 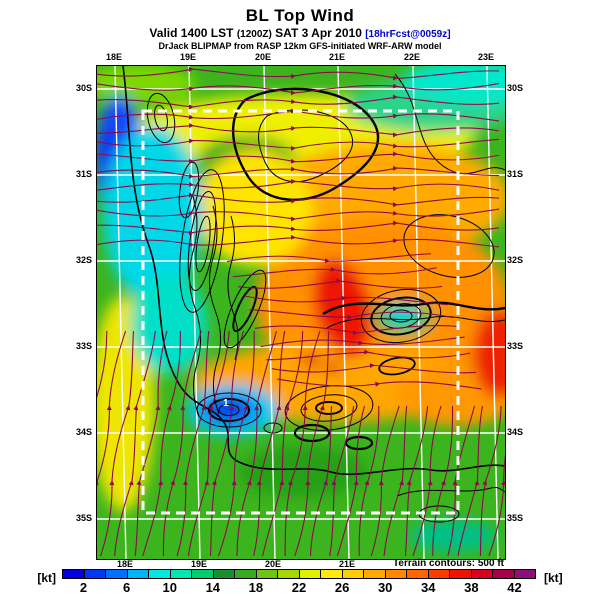 What do you see at coordinates (83, 260) in the screenshot?
I see `lat-label-left: 32S` at bounding box center [83, 260].